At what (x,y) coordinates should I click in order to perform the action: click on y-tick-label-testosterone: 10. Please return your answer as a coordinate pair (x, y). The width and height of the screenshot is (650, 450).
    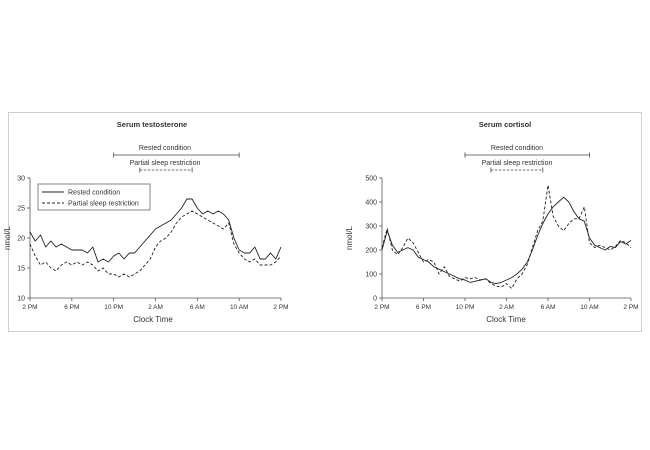
    Looking at the image, I should click on (21, 299).